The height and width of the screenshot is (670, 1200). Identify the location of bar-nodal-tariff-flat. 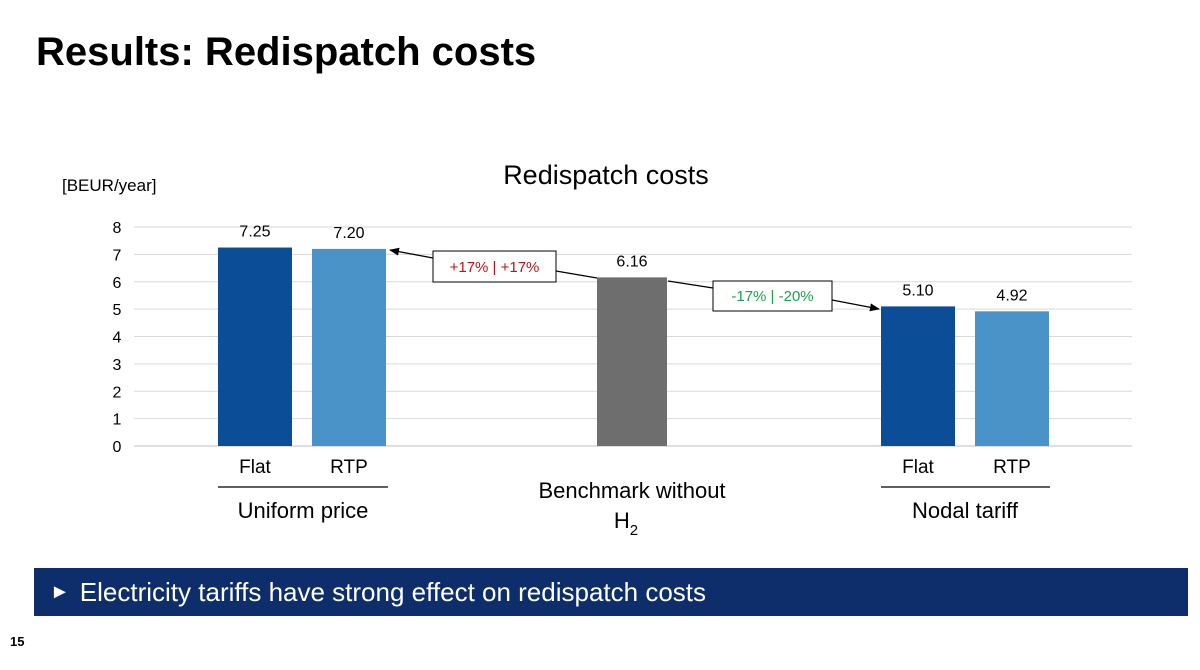
(918, 376).